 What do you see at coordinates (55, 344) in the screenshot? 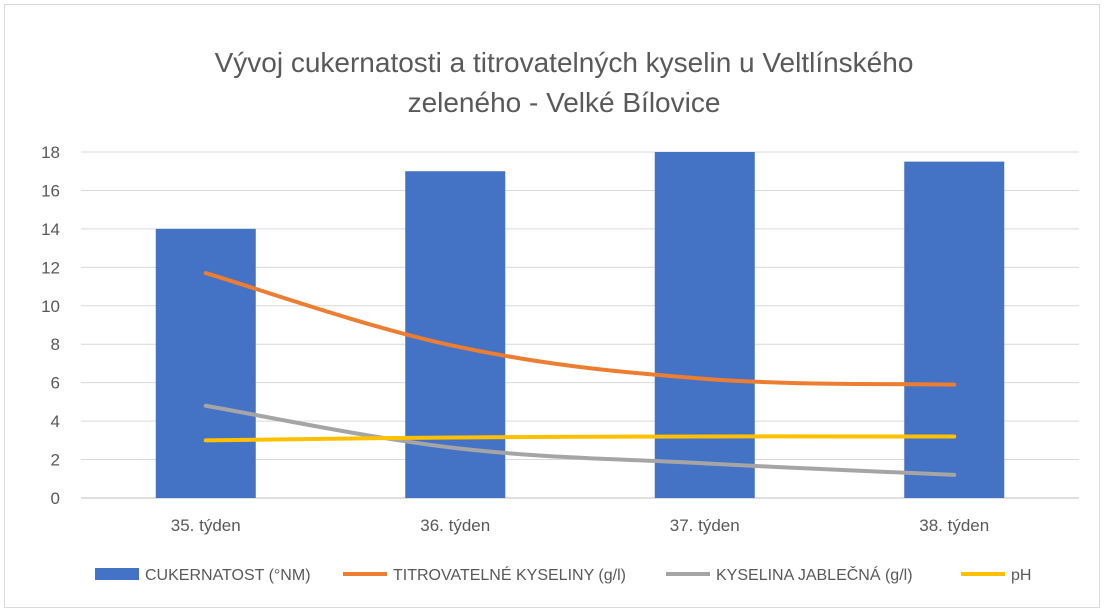
I see `y-tick-label: 8` at bounding box center [55, 344].